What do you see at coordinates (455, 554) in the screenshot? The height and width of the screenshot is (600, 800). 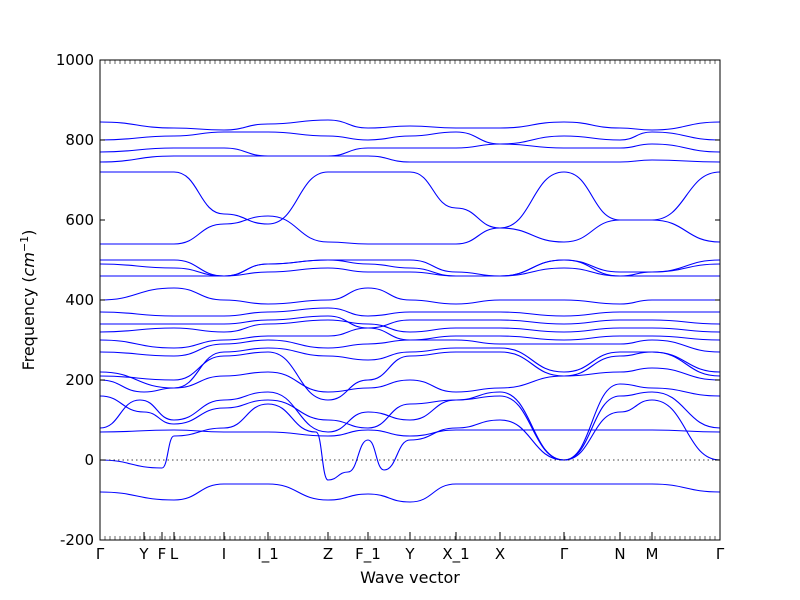 I see `x-tick-label: X_1` at bounding box center [455, 554].